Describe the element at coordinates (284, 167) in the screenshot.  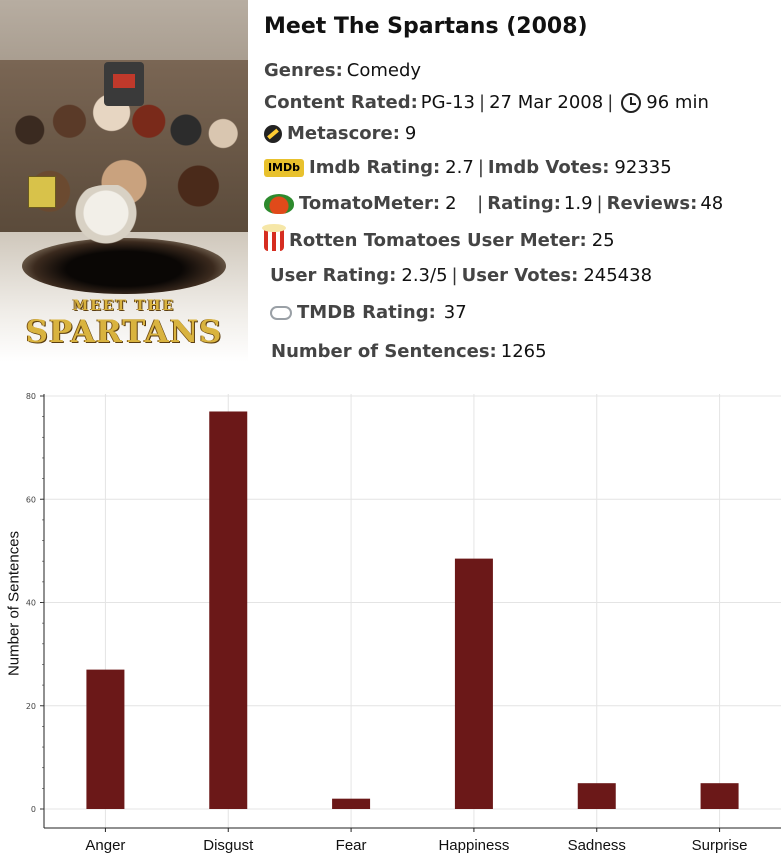
I see `imdb-icon: IMDb` at that location.